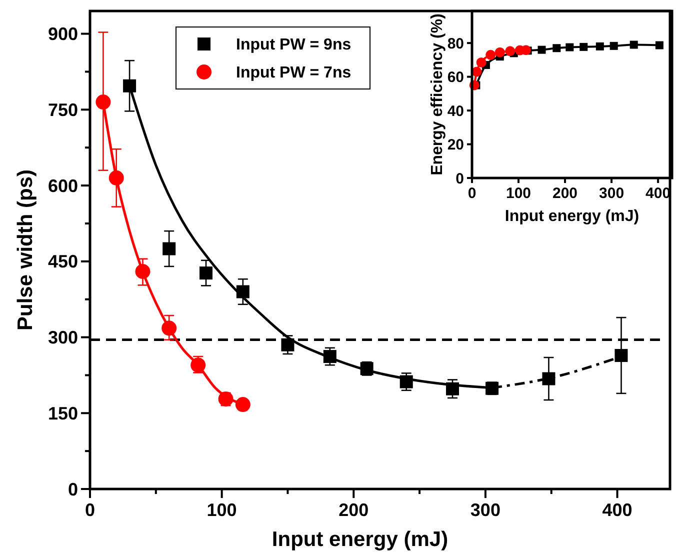 The height and width of the screenshot is (559, 676). I want to click on y-tick-label: 750, so click(63, 110).